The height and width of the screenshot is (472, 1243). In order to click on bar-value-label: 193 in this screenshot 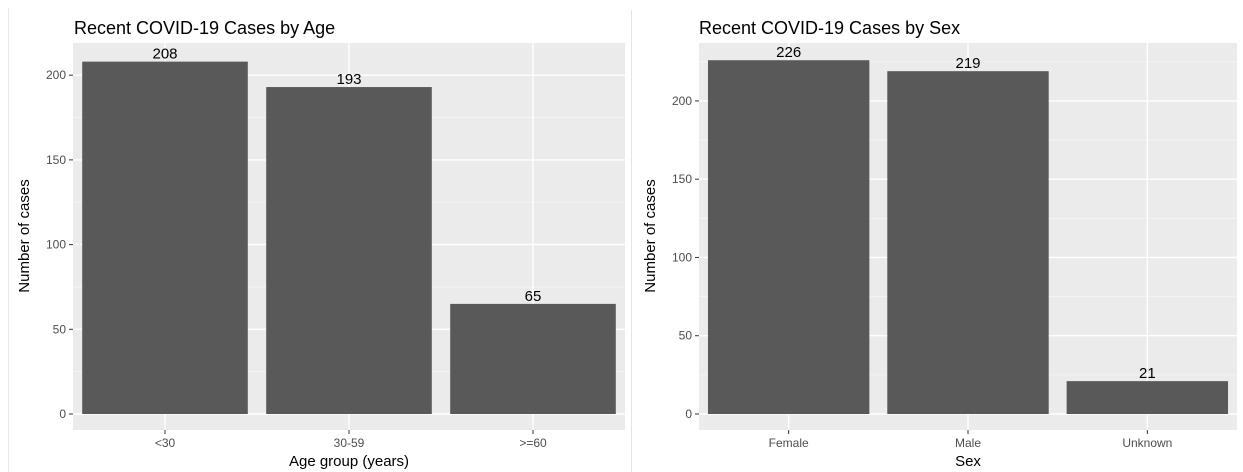, I will do `click(348, 79)`.